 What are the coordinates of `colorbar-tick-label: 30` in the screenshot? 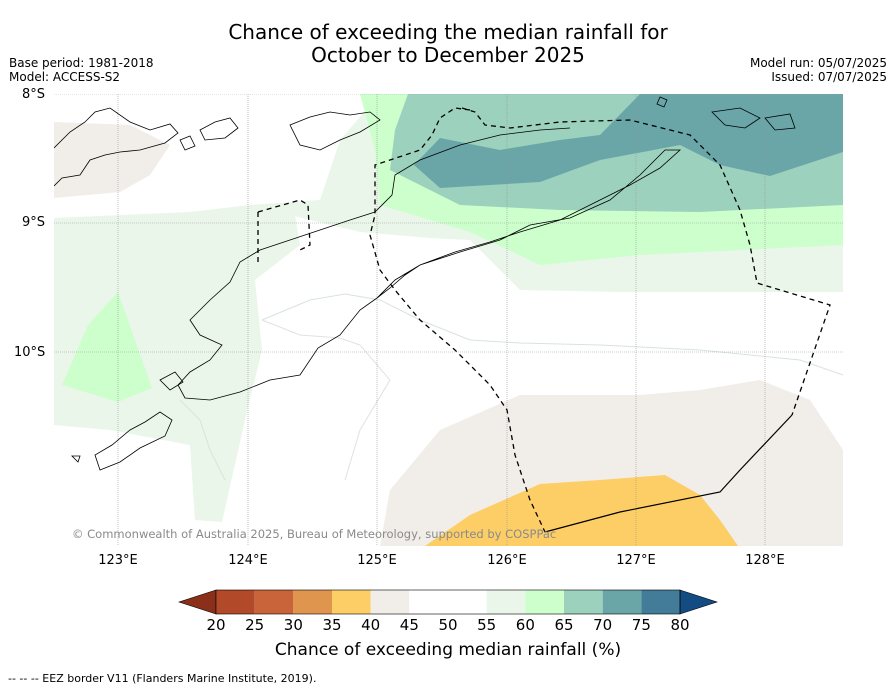 It's located at (293, 625).